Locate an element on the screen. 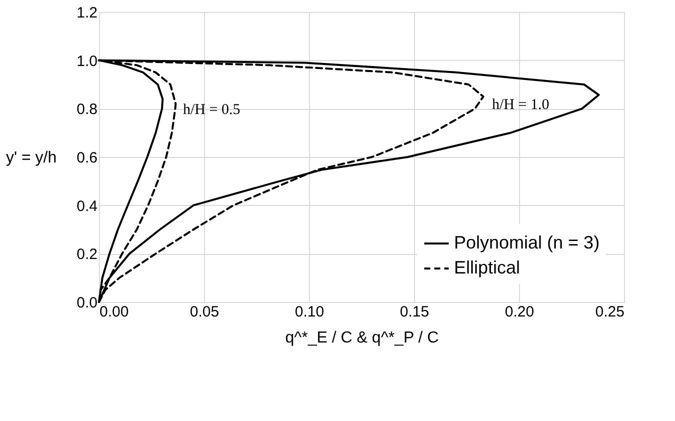 The height and width of the screenshot is (421, 675). x-tick-label: 0.05 is located at coordinates (205, 312).